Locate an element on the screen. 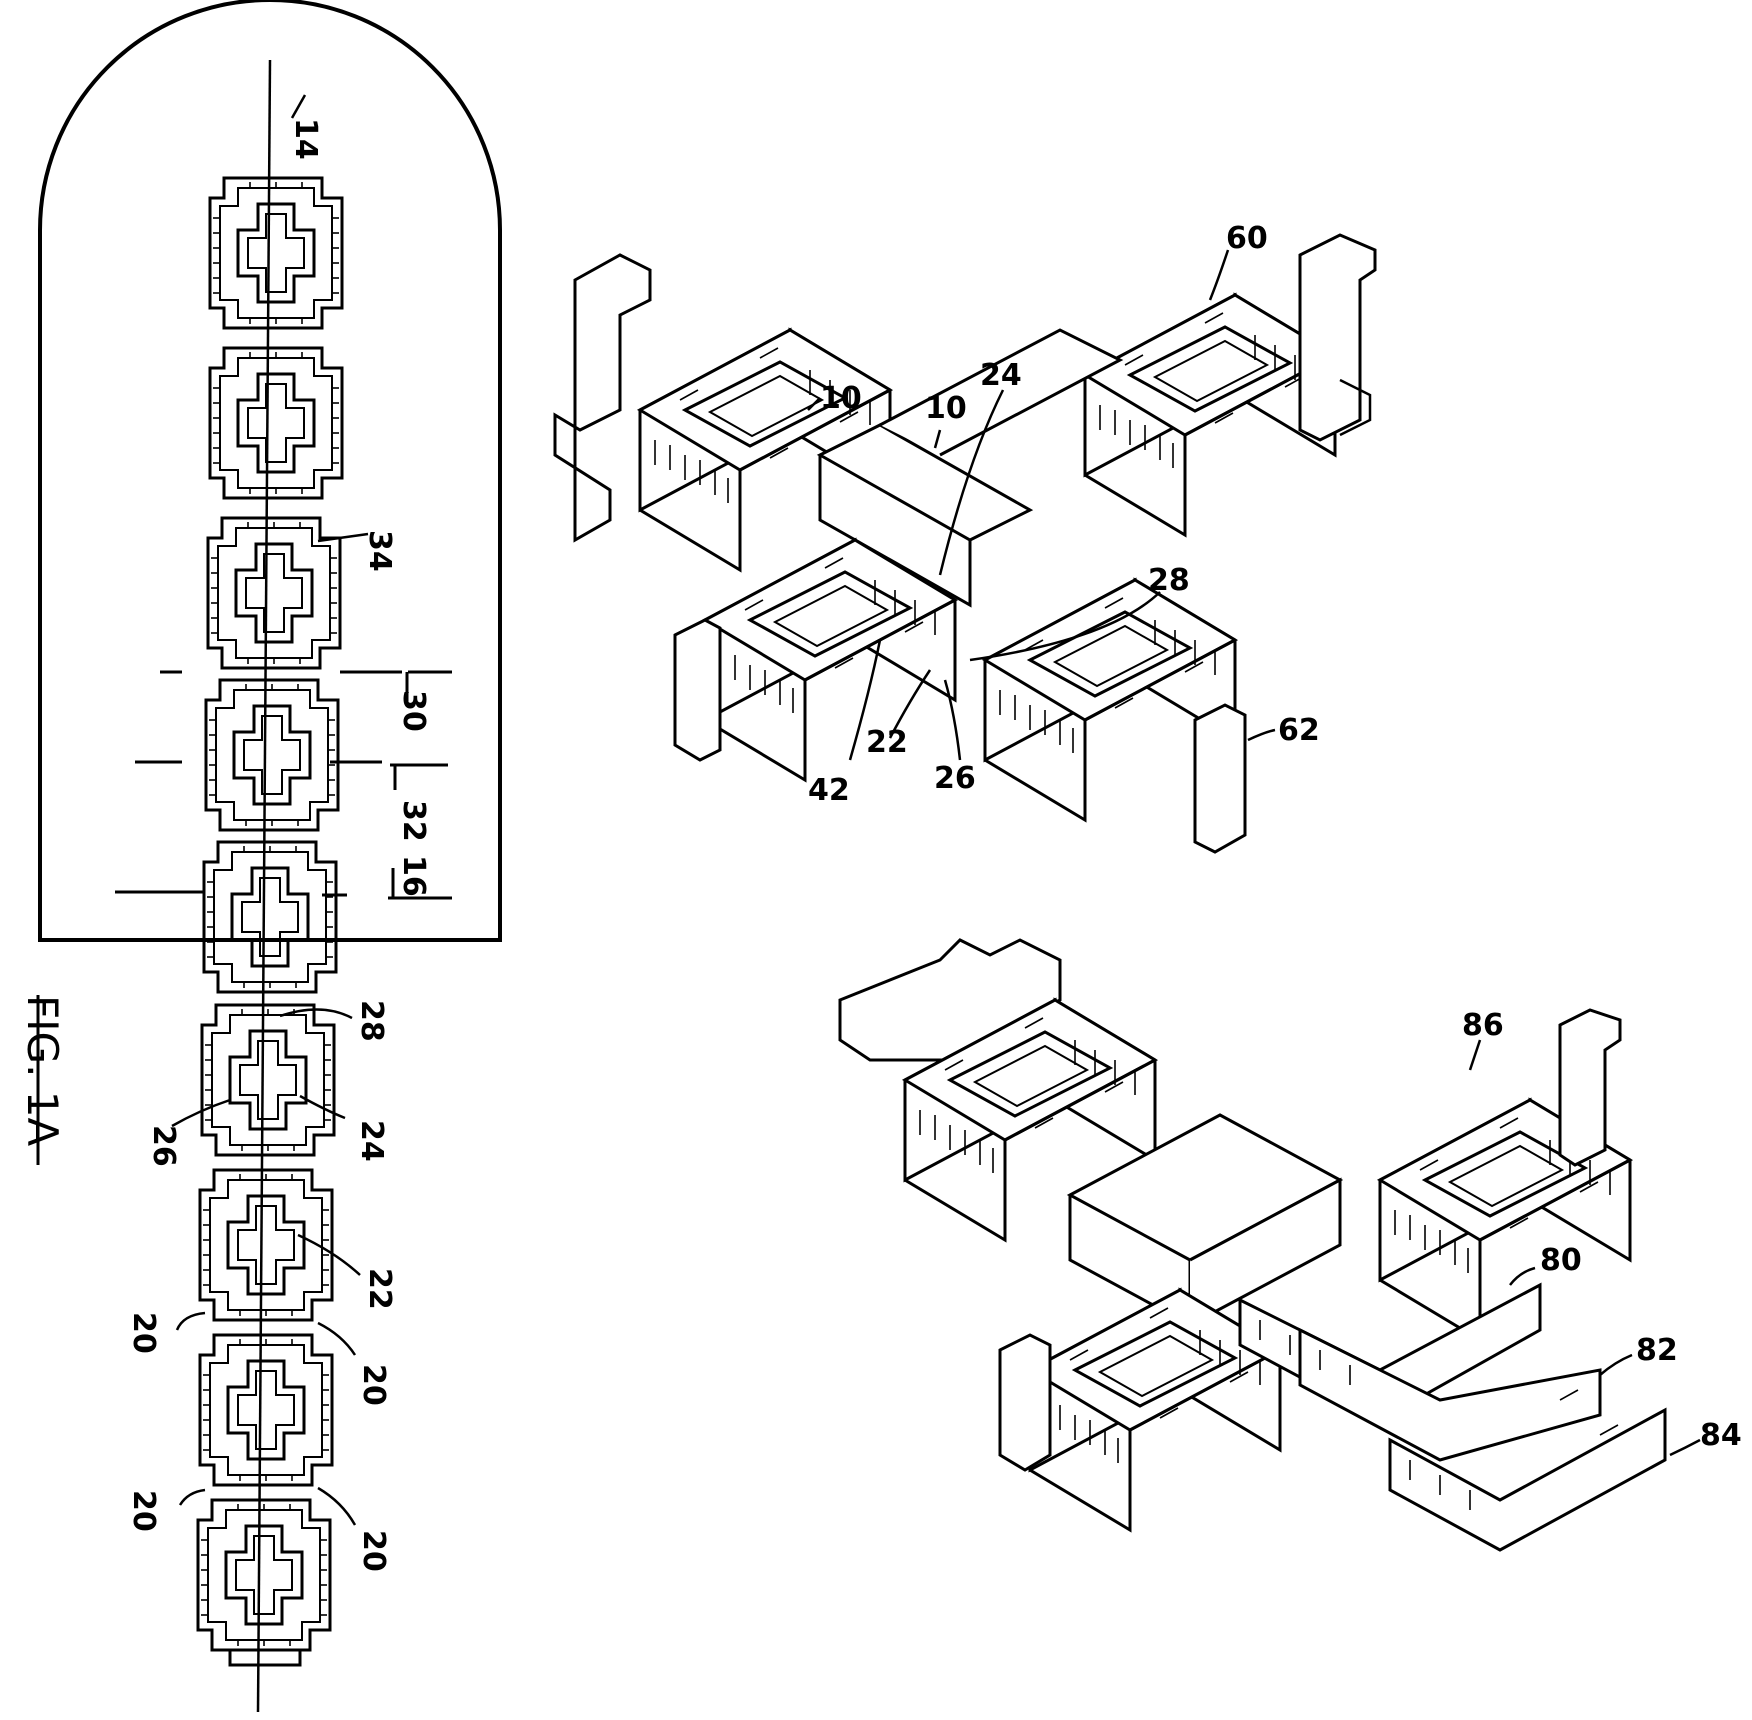  strip-label-32: 32 is located at coordinates (413, 821).